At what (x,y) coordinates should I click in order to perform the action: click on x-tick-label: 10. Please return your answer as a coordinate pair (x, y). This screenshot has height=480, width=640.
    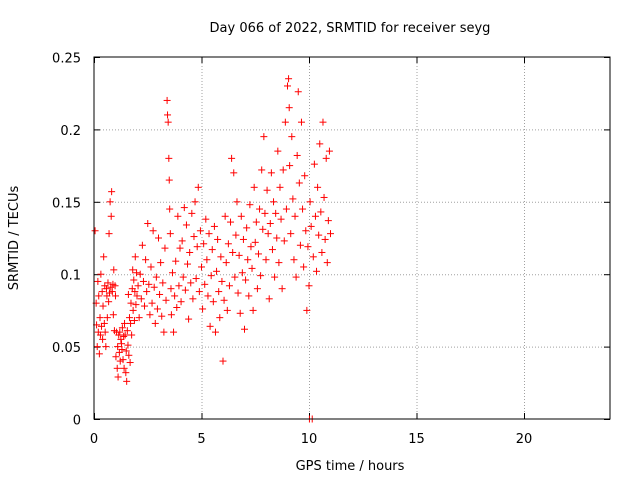
    Looking at the image, I should click on (309, 439).